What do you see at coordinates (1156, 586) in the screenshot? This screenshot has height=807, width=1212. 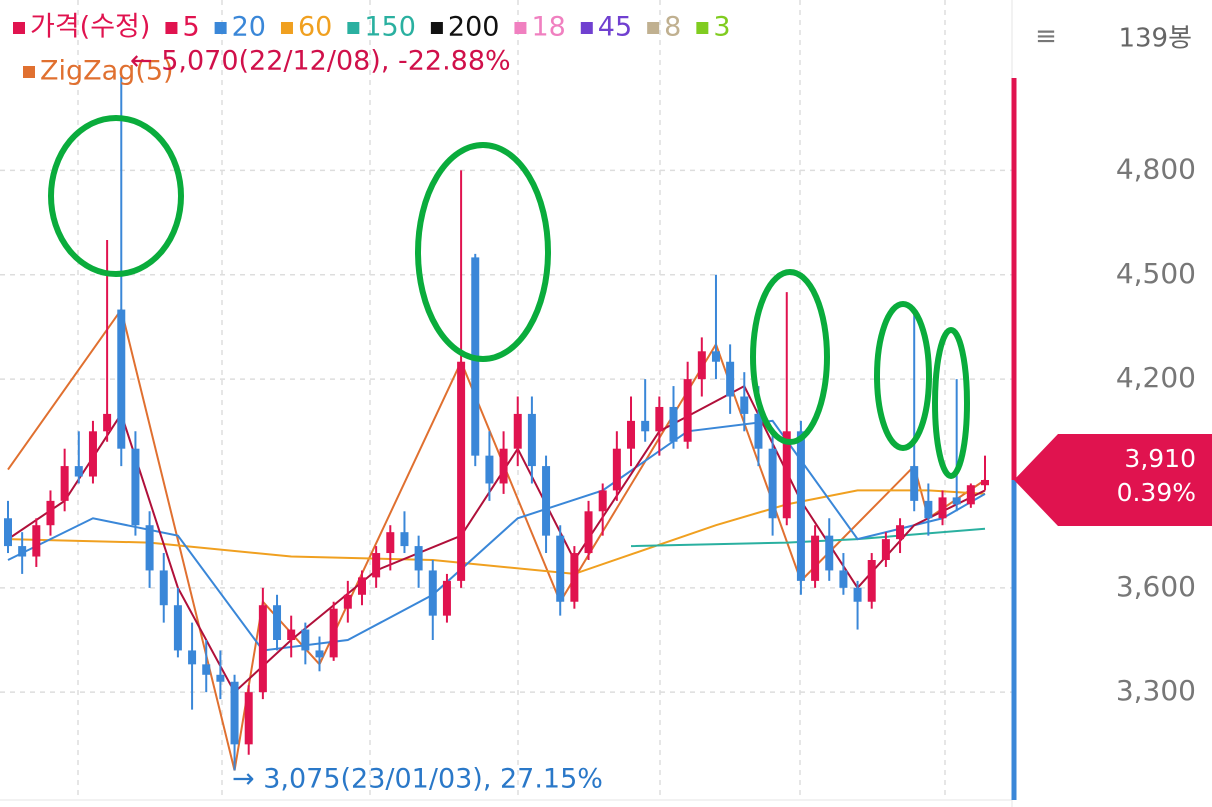 I see `y-tick-label: 3,600` at bounding box center [1156, 586].